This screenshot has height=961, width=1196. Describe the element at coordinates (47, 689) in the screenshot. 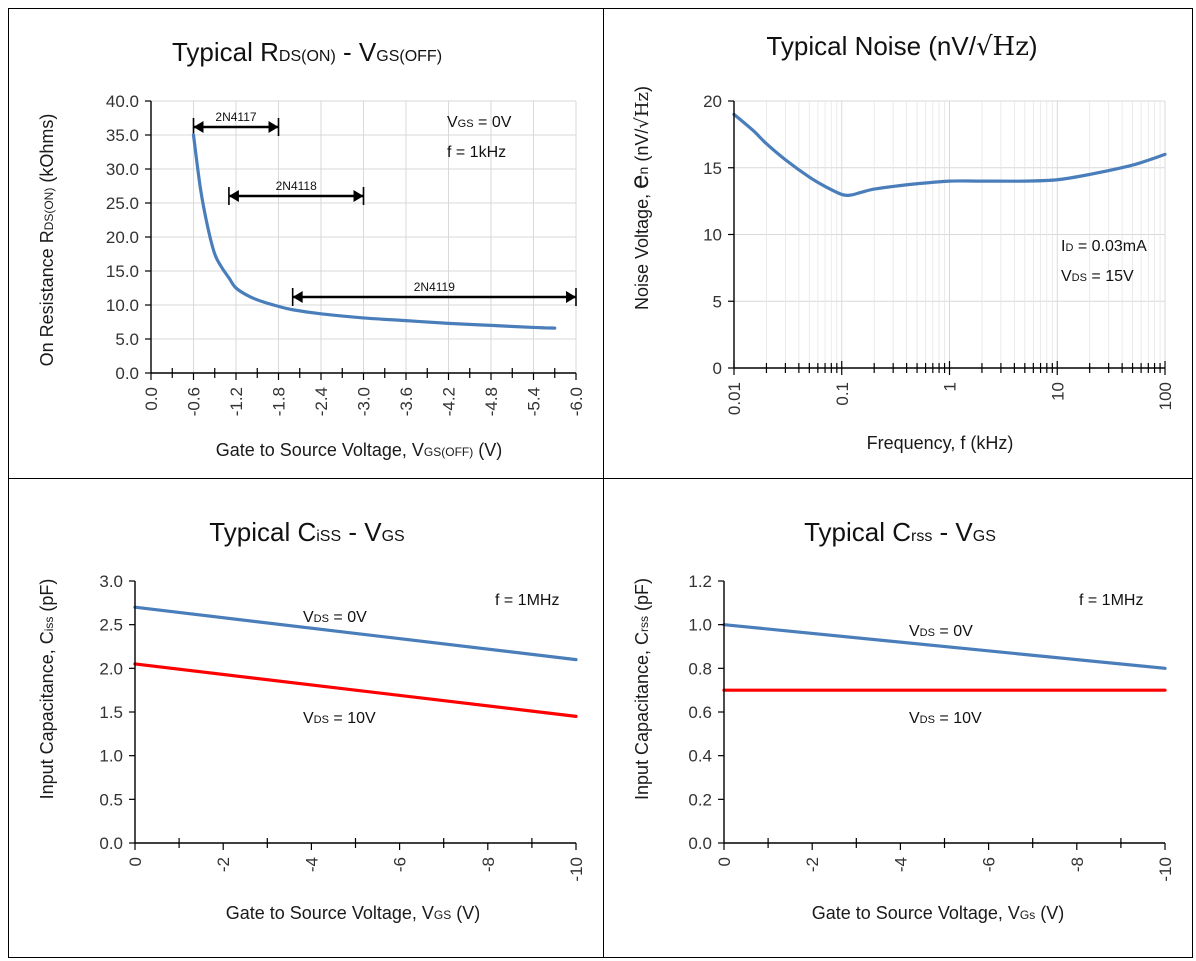

I see `y-axis-label: Input Capacitance, Ciss (pF)` at that location.